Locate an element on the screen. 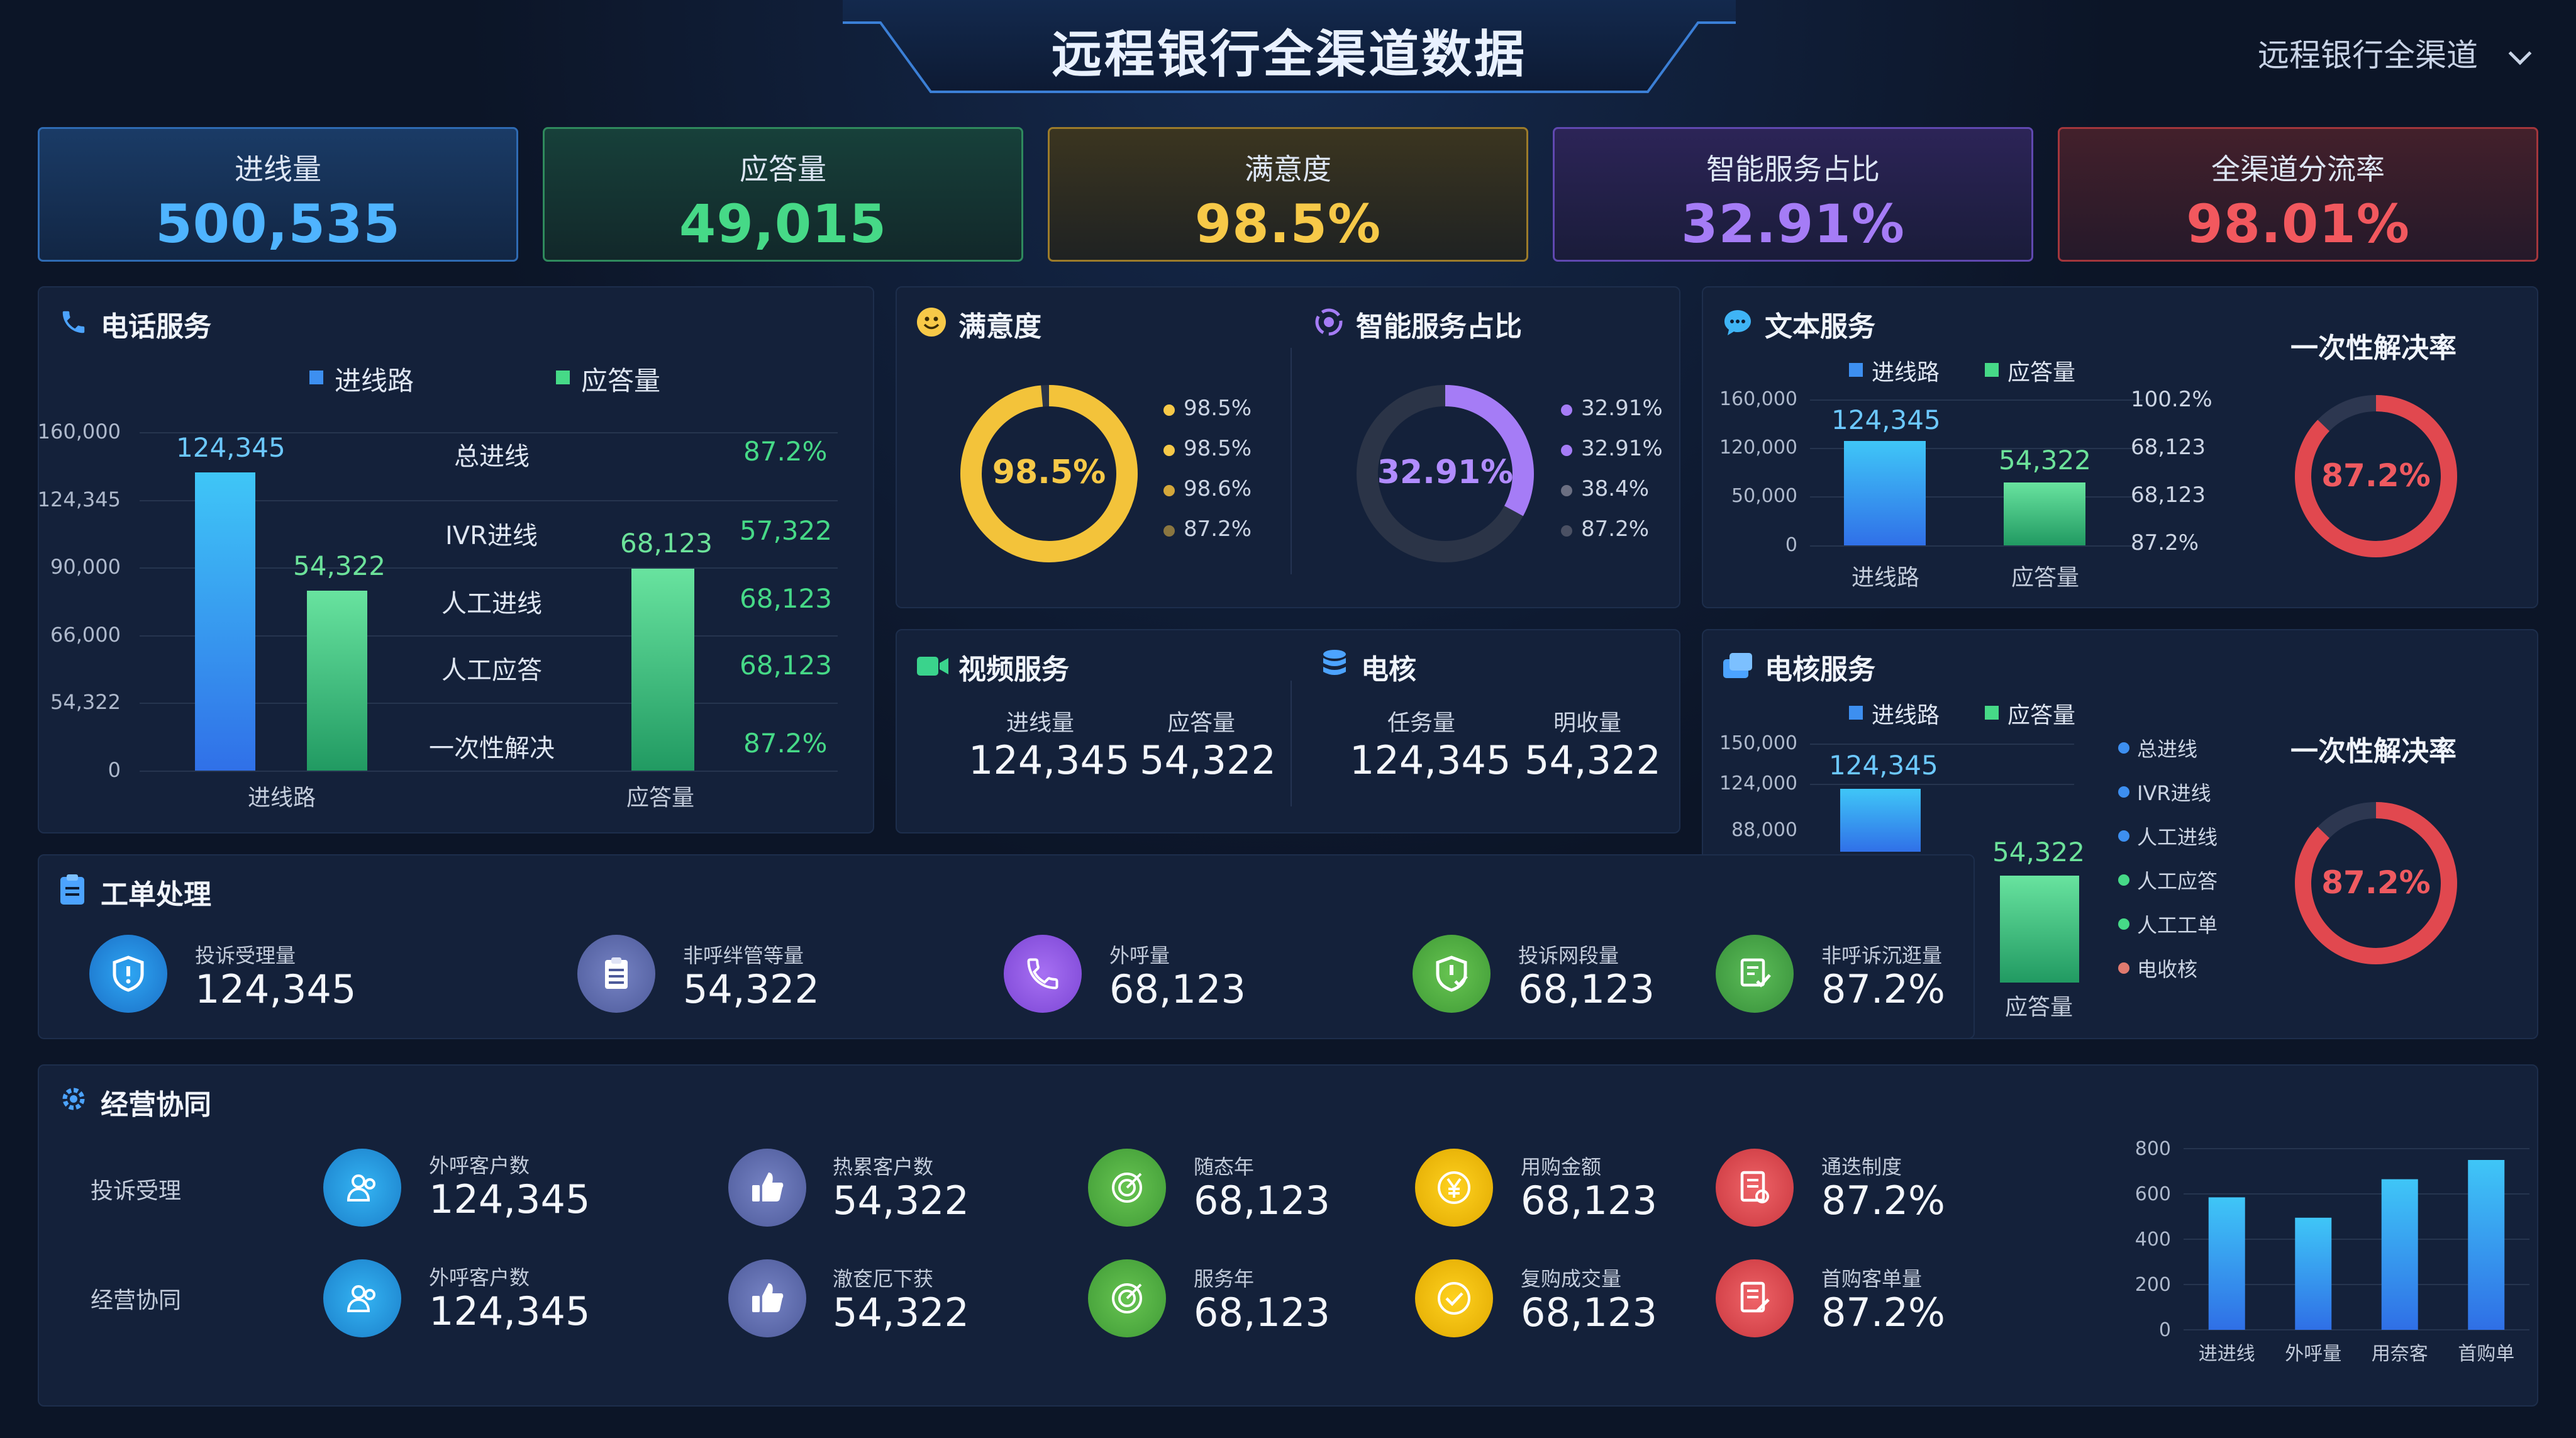 This screenshot has width=2576, height=1438. kpi-label: 满意度 is located at coordinates (1288, 169).